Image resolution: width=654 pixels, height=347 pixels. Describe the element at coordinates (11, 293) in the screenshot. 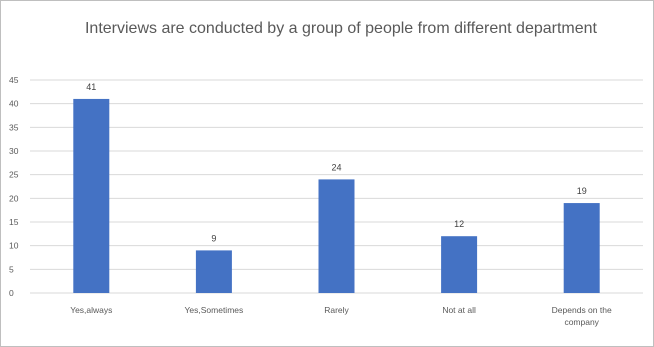

I see `y-tick-label: 0` at that location.